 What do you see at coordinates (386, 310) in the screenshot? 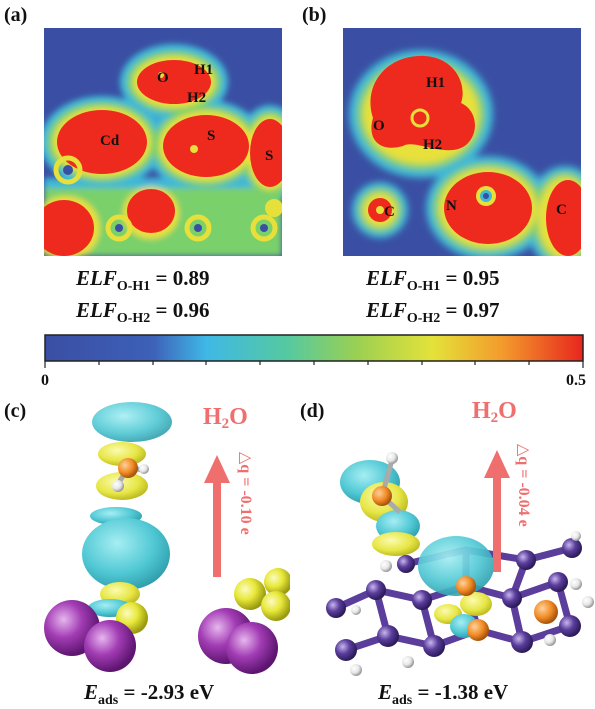
I see `elf-b-oh2-symbol: ELF` at bounding box center [386, 310].